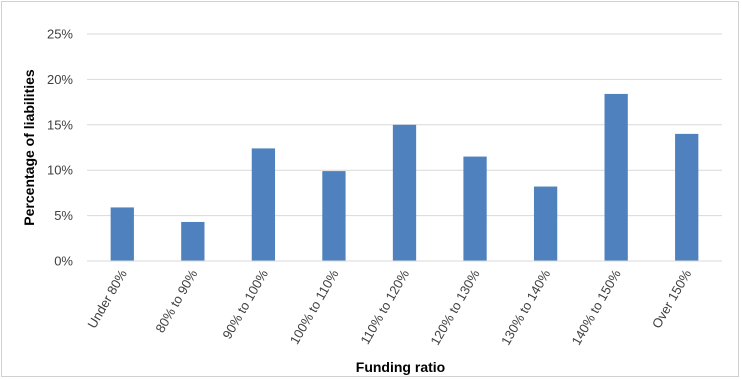 This screenshot has height=380, width=742. Describe the element at coordinates (245, 304) in the screenshot. I see `x-tick-label: 90% to 100%` at that location.